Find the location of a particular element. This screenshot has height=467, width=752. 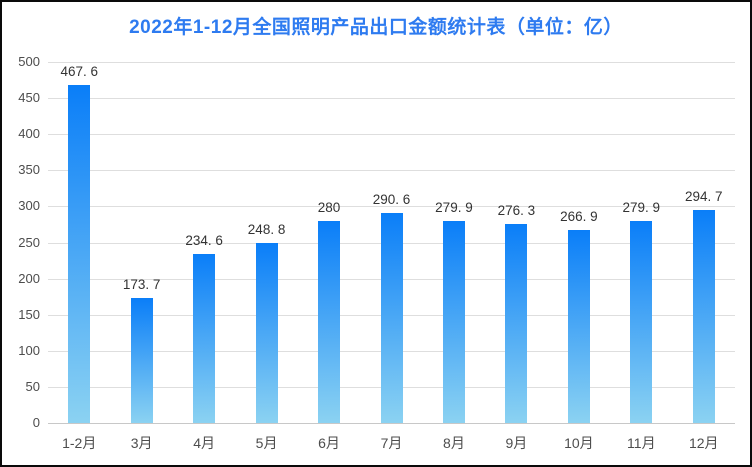

y-axis-tick-label: 200 is located at coordinates (29, 278).